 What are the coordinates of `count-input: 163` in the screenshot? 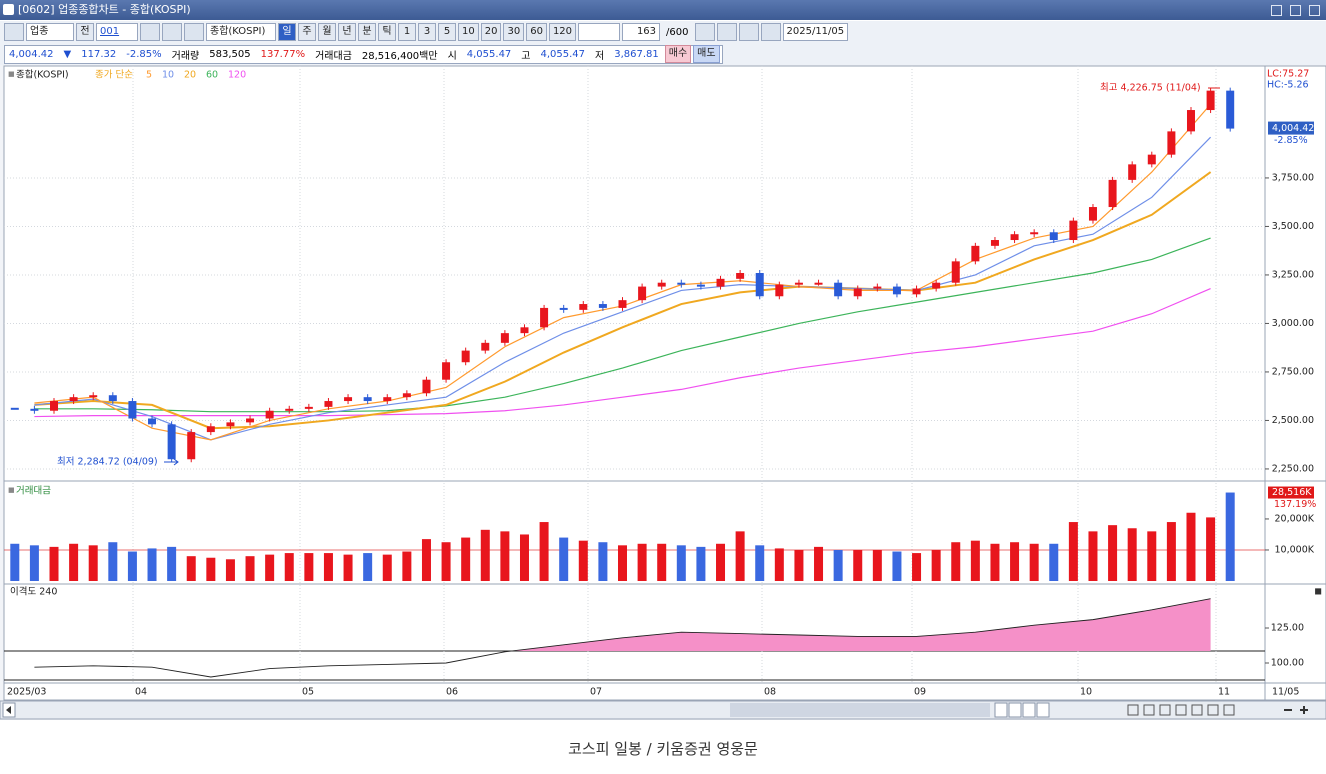 It's located at (641, 32).